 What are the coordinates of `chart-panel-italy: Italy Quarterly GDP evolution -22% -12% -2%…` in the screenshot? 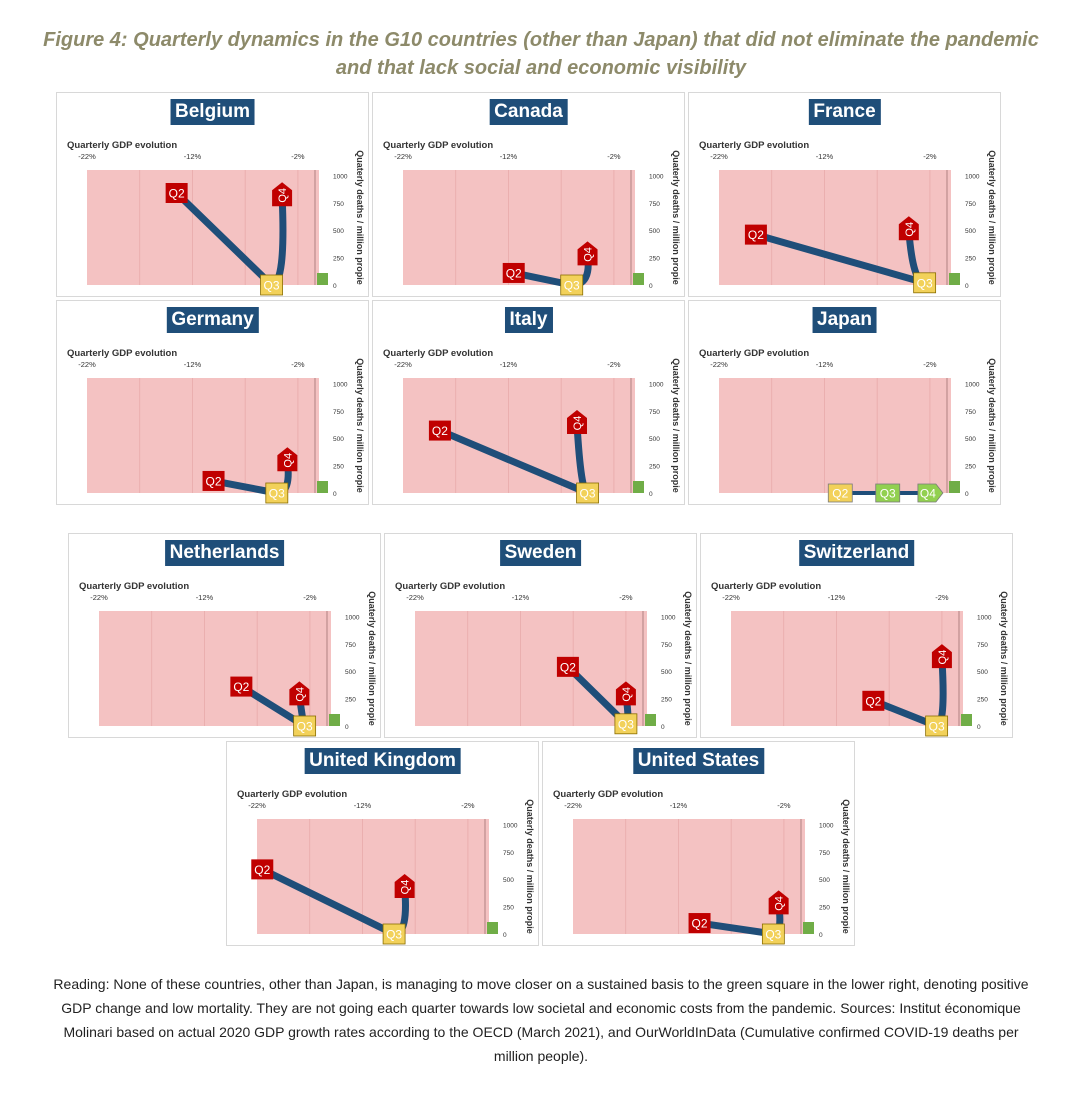 It's located at (528, 402).